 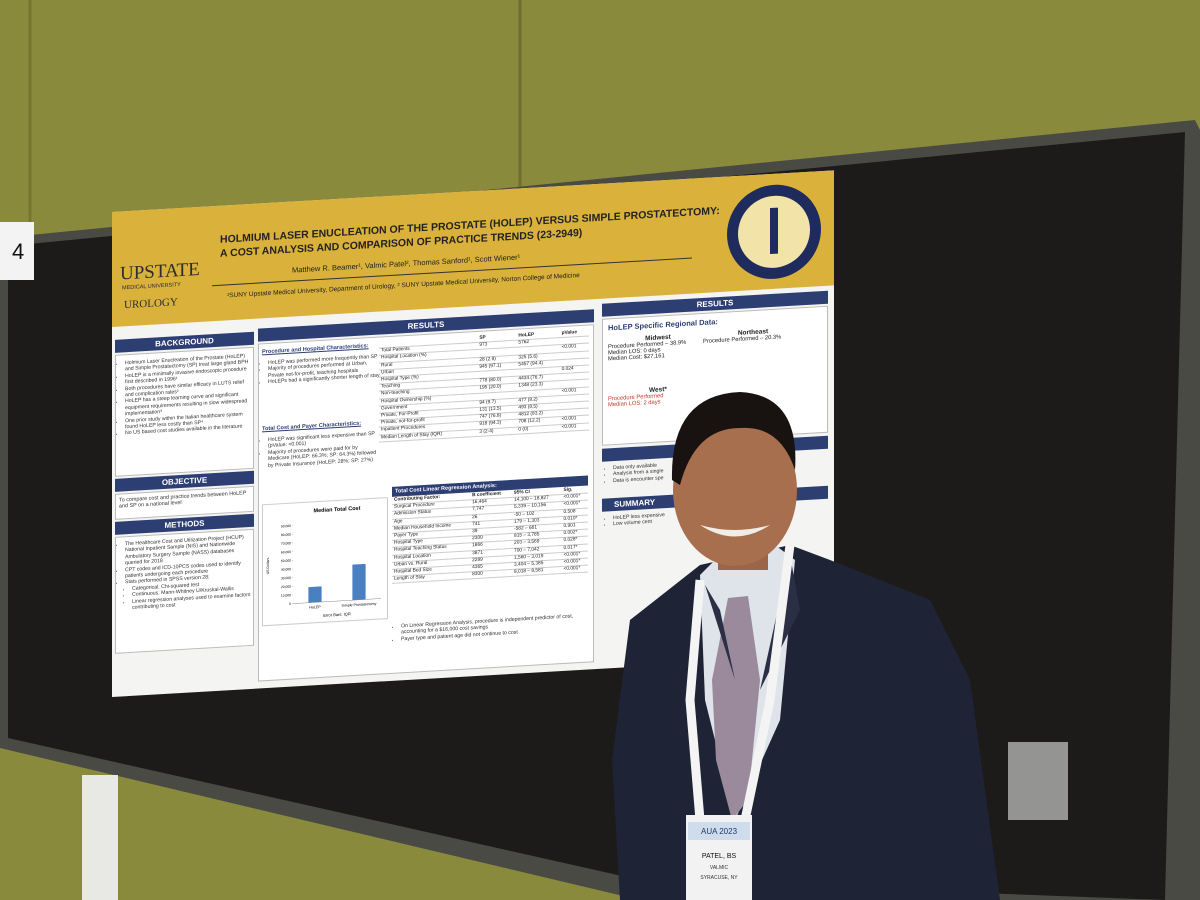 What do you see at coordinates (719, 878) in the screenshot?
I see `badge-city: SYRACUSE, NY` at bounding box center [719, 878].